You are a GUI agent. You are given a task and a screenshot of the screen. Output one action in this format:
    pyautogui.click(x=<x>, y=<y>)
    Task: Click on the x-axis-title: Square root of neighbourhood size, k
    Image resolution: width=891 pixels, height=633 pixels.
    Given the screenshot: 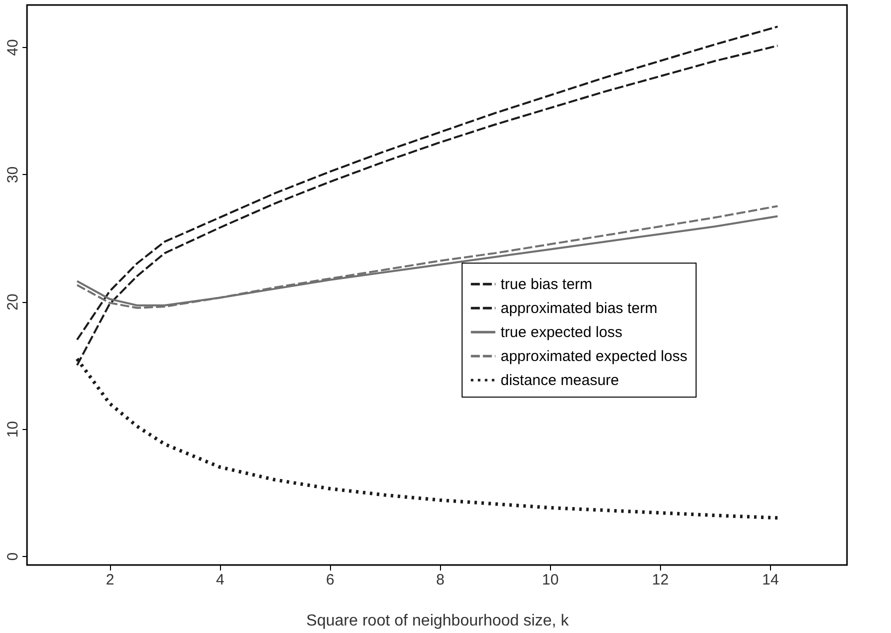 What is the action you would take?
    pyautogui.click(x=438, y=621)
    